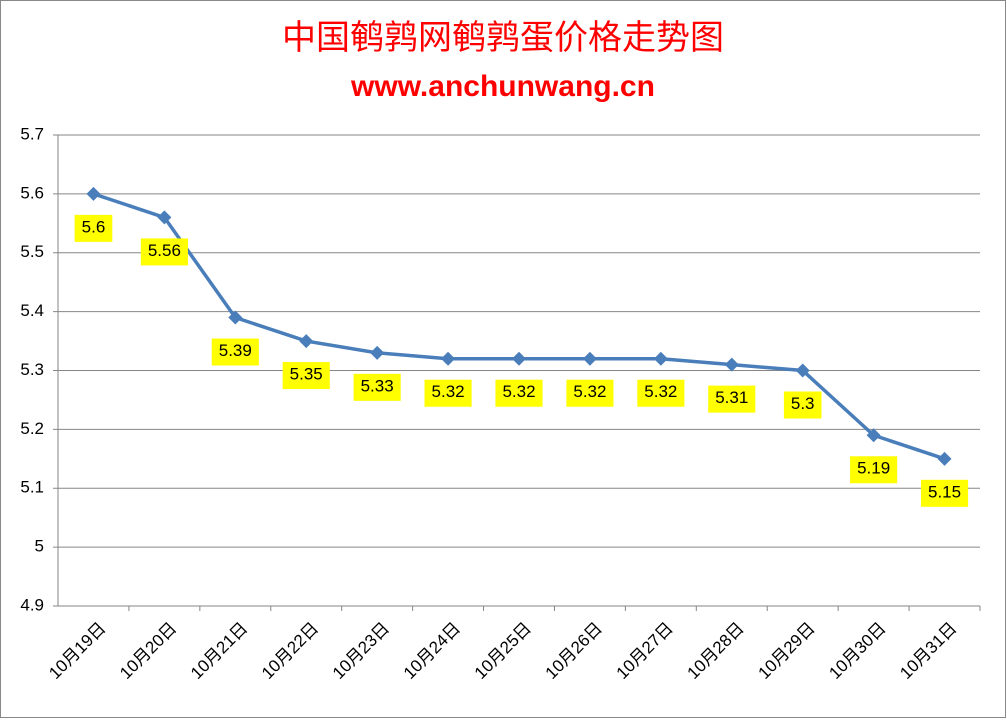  I want to click on data-label-text: 5.15, so click(944, 491).